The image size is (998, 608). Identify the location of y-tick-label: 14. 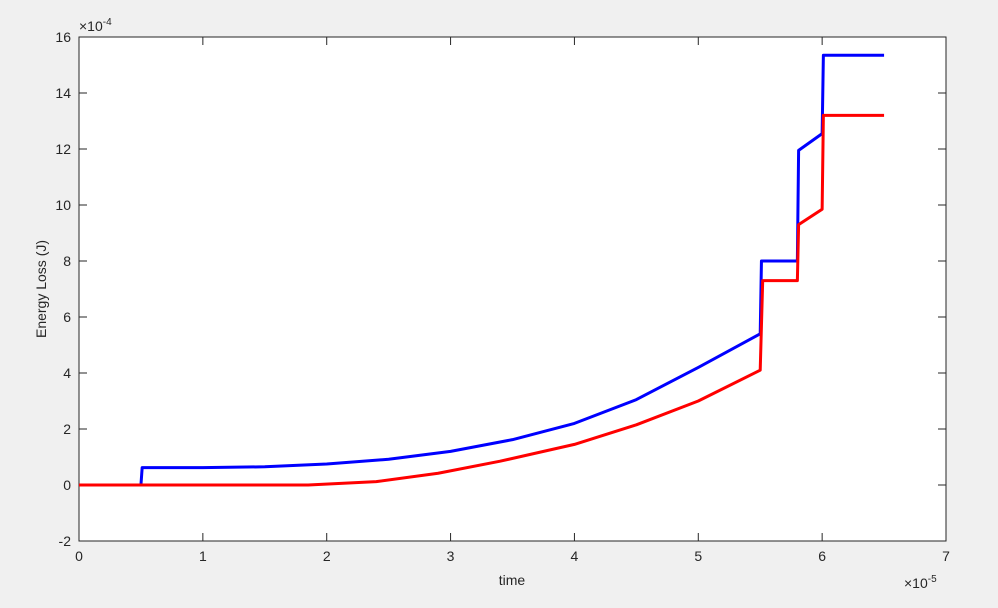
(63, 93).